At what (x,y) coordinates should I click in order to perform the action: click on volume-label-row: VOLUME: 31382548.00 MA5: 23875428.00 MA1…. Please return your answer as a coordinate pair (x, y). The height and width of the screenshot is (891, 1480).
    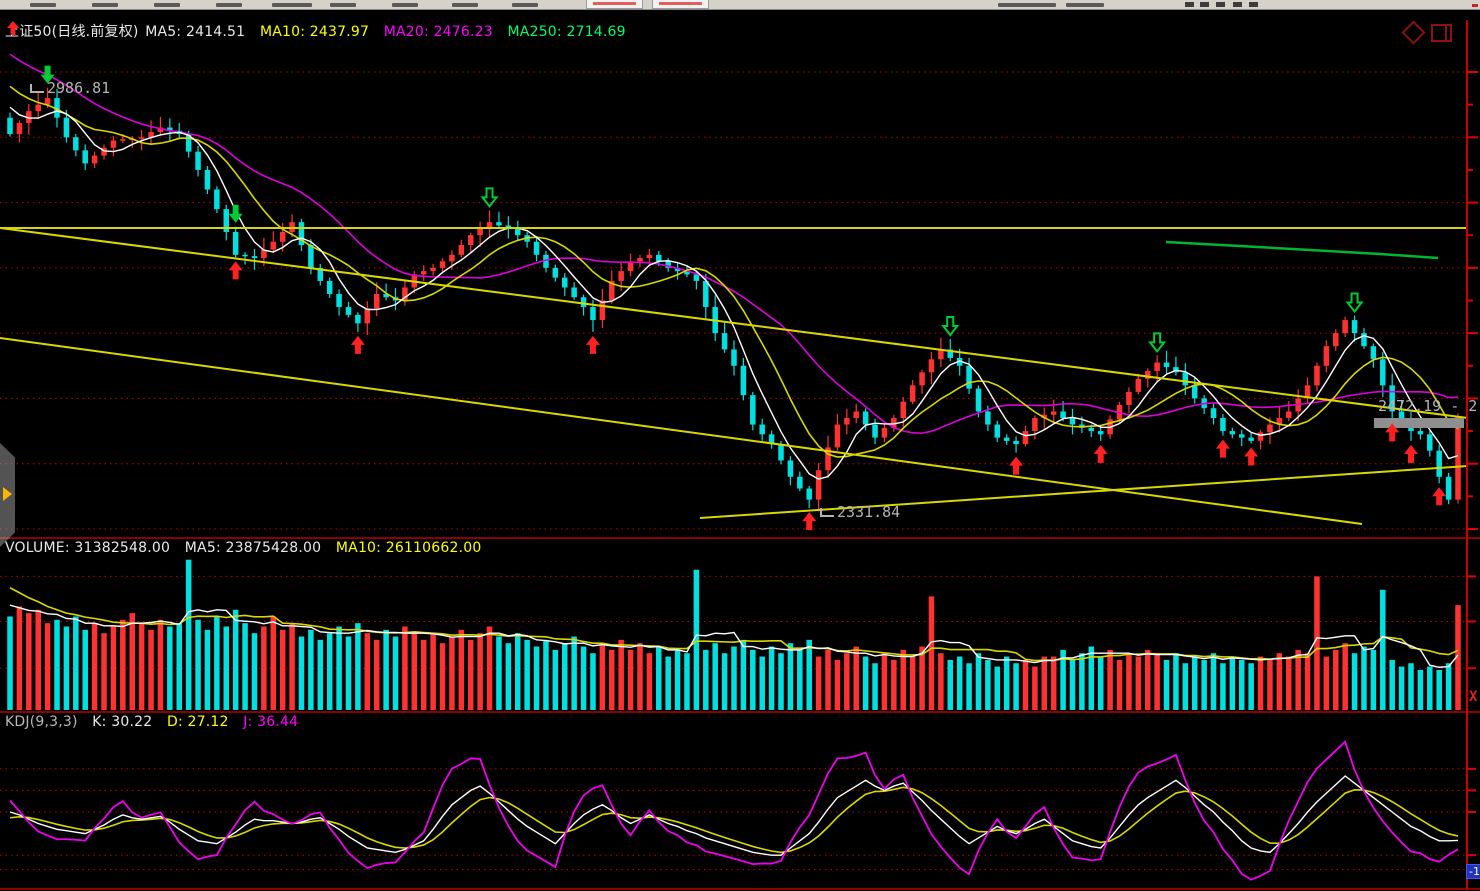
    Looking at the image, I should click on (248, 548).